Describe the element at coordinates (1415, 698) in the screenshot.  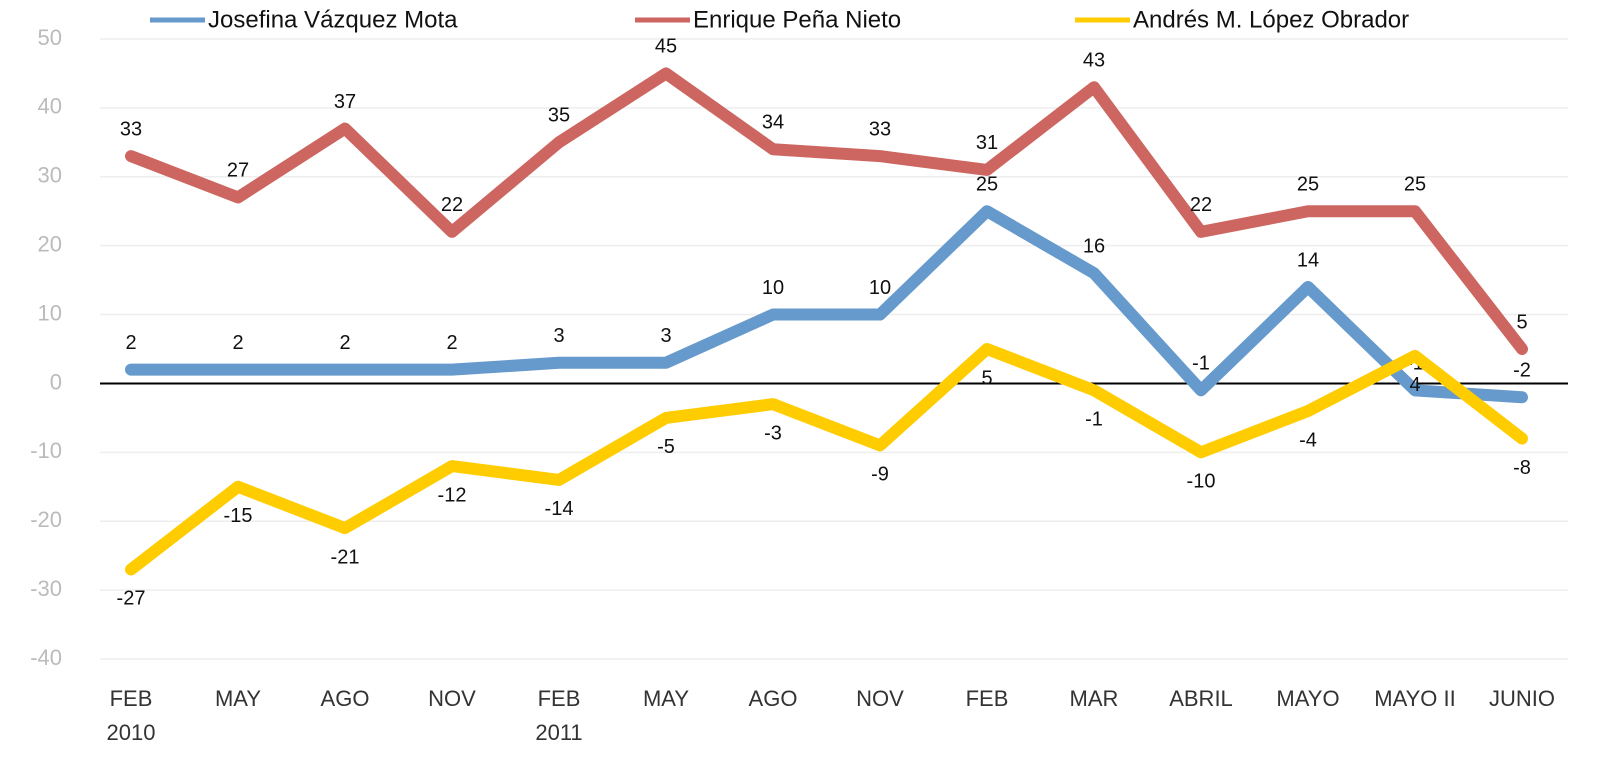
I see `x-tick-label: MAYO II` at that location.